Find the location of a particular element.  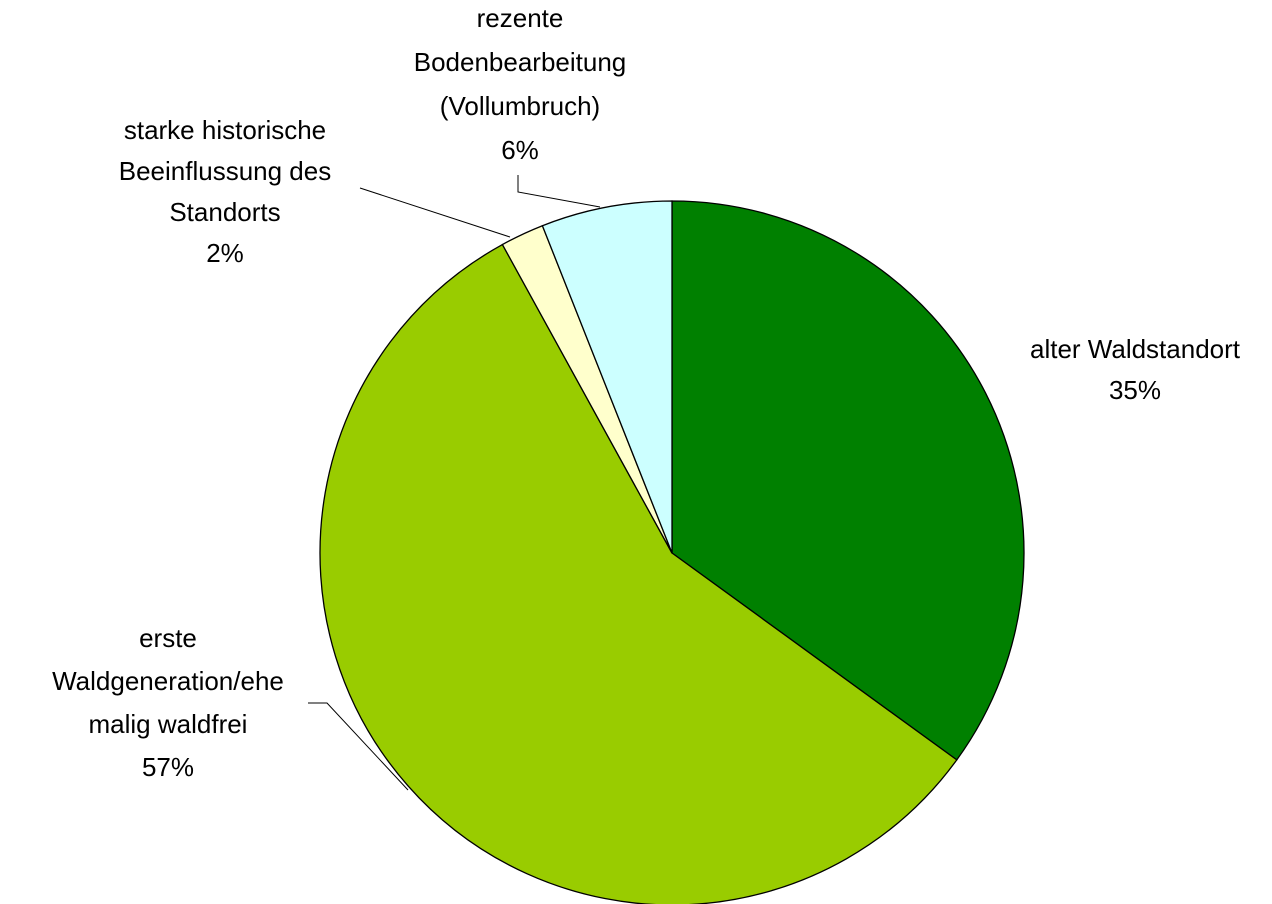

slice-label: malig waldfrei is located at coordinates (168, 724).